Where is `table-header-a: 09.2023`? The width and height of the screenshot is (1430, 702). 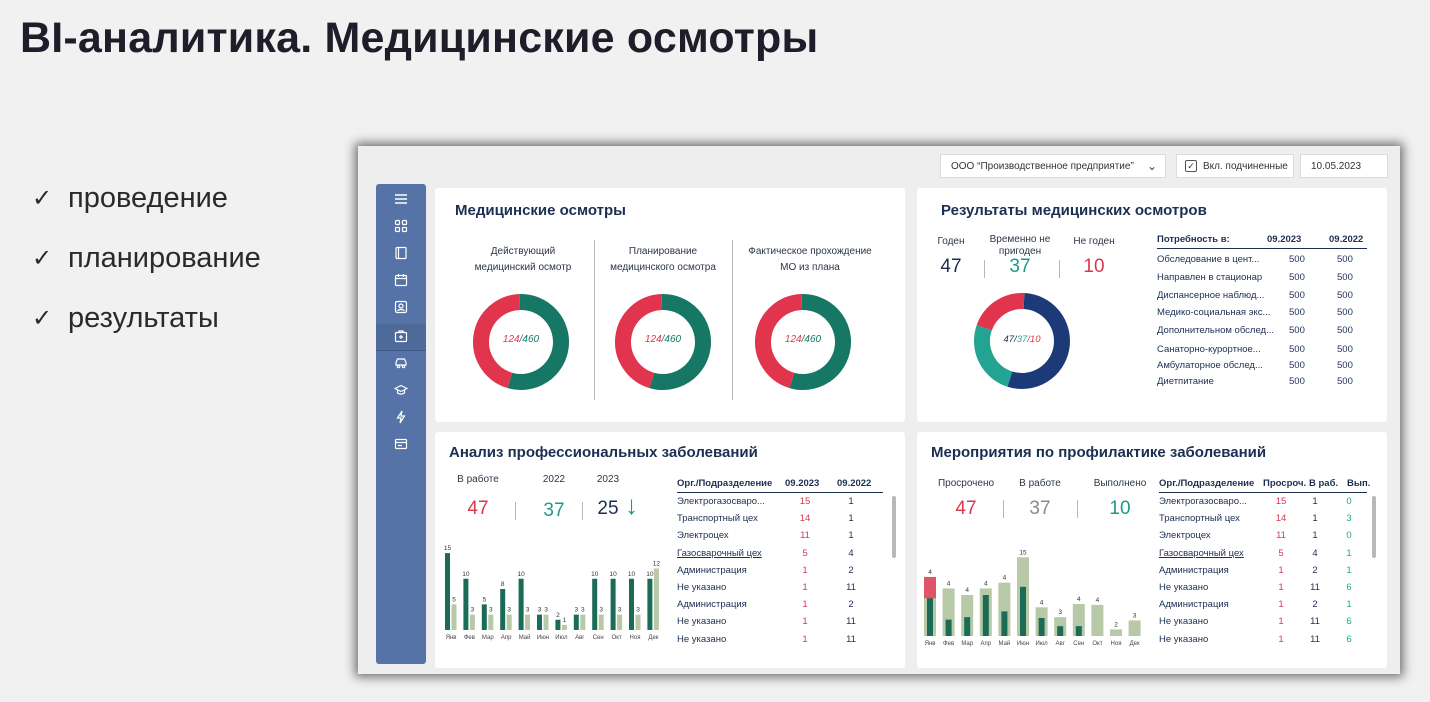
table-header-a: 09.2023 is located at coordinates (802, 483).